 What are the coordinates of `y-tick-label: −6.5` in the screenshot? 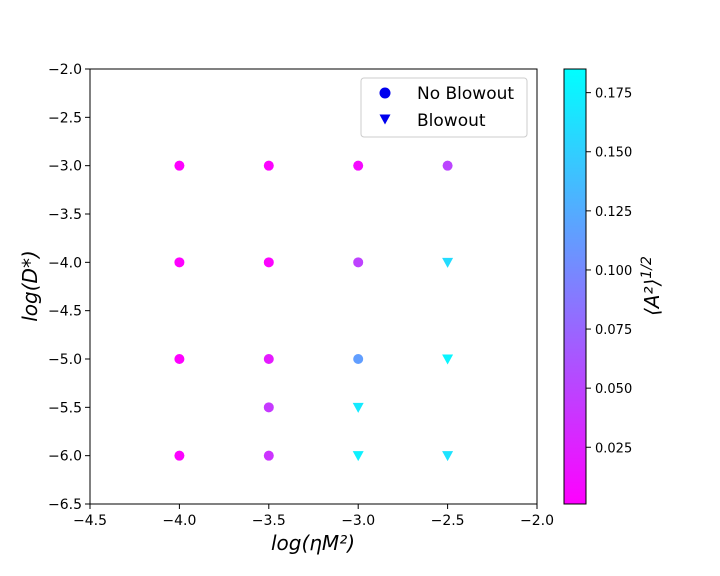 It's located at (65, 505).